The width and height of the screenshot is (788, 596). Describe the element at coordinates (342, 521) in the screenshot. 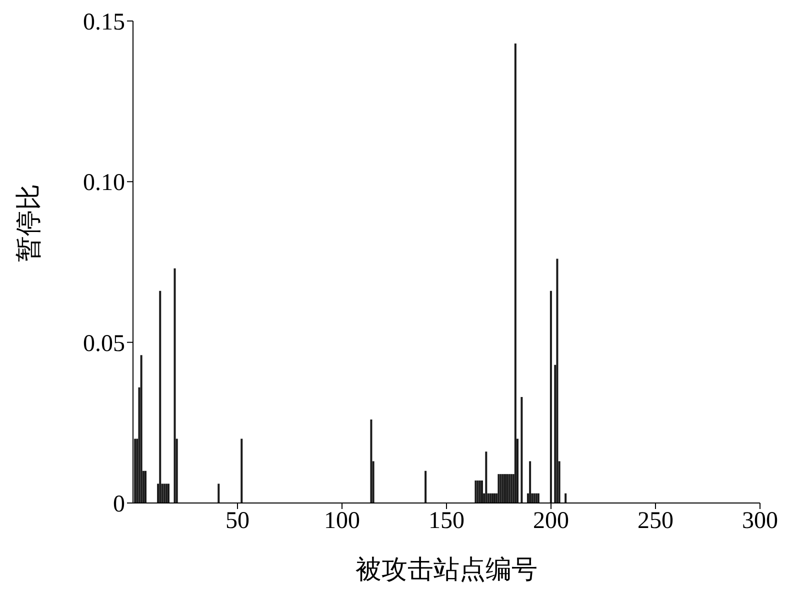

I see `x-tick-label: 100` at that location.